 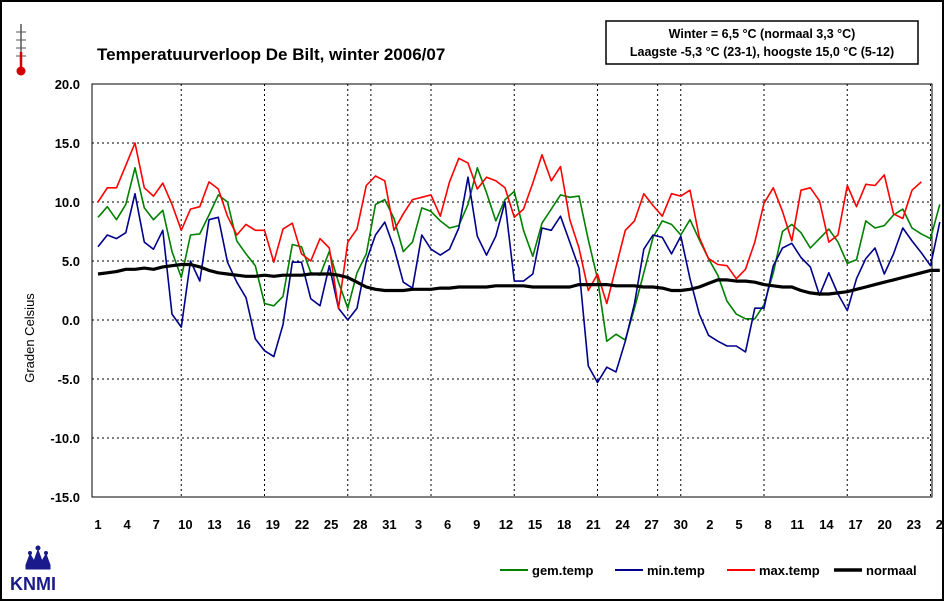 What do you see at coordinates (389, 524) in the screenshot?
I see `x-tick-label: 31` at bounding box center [389, 524].